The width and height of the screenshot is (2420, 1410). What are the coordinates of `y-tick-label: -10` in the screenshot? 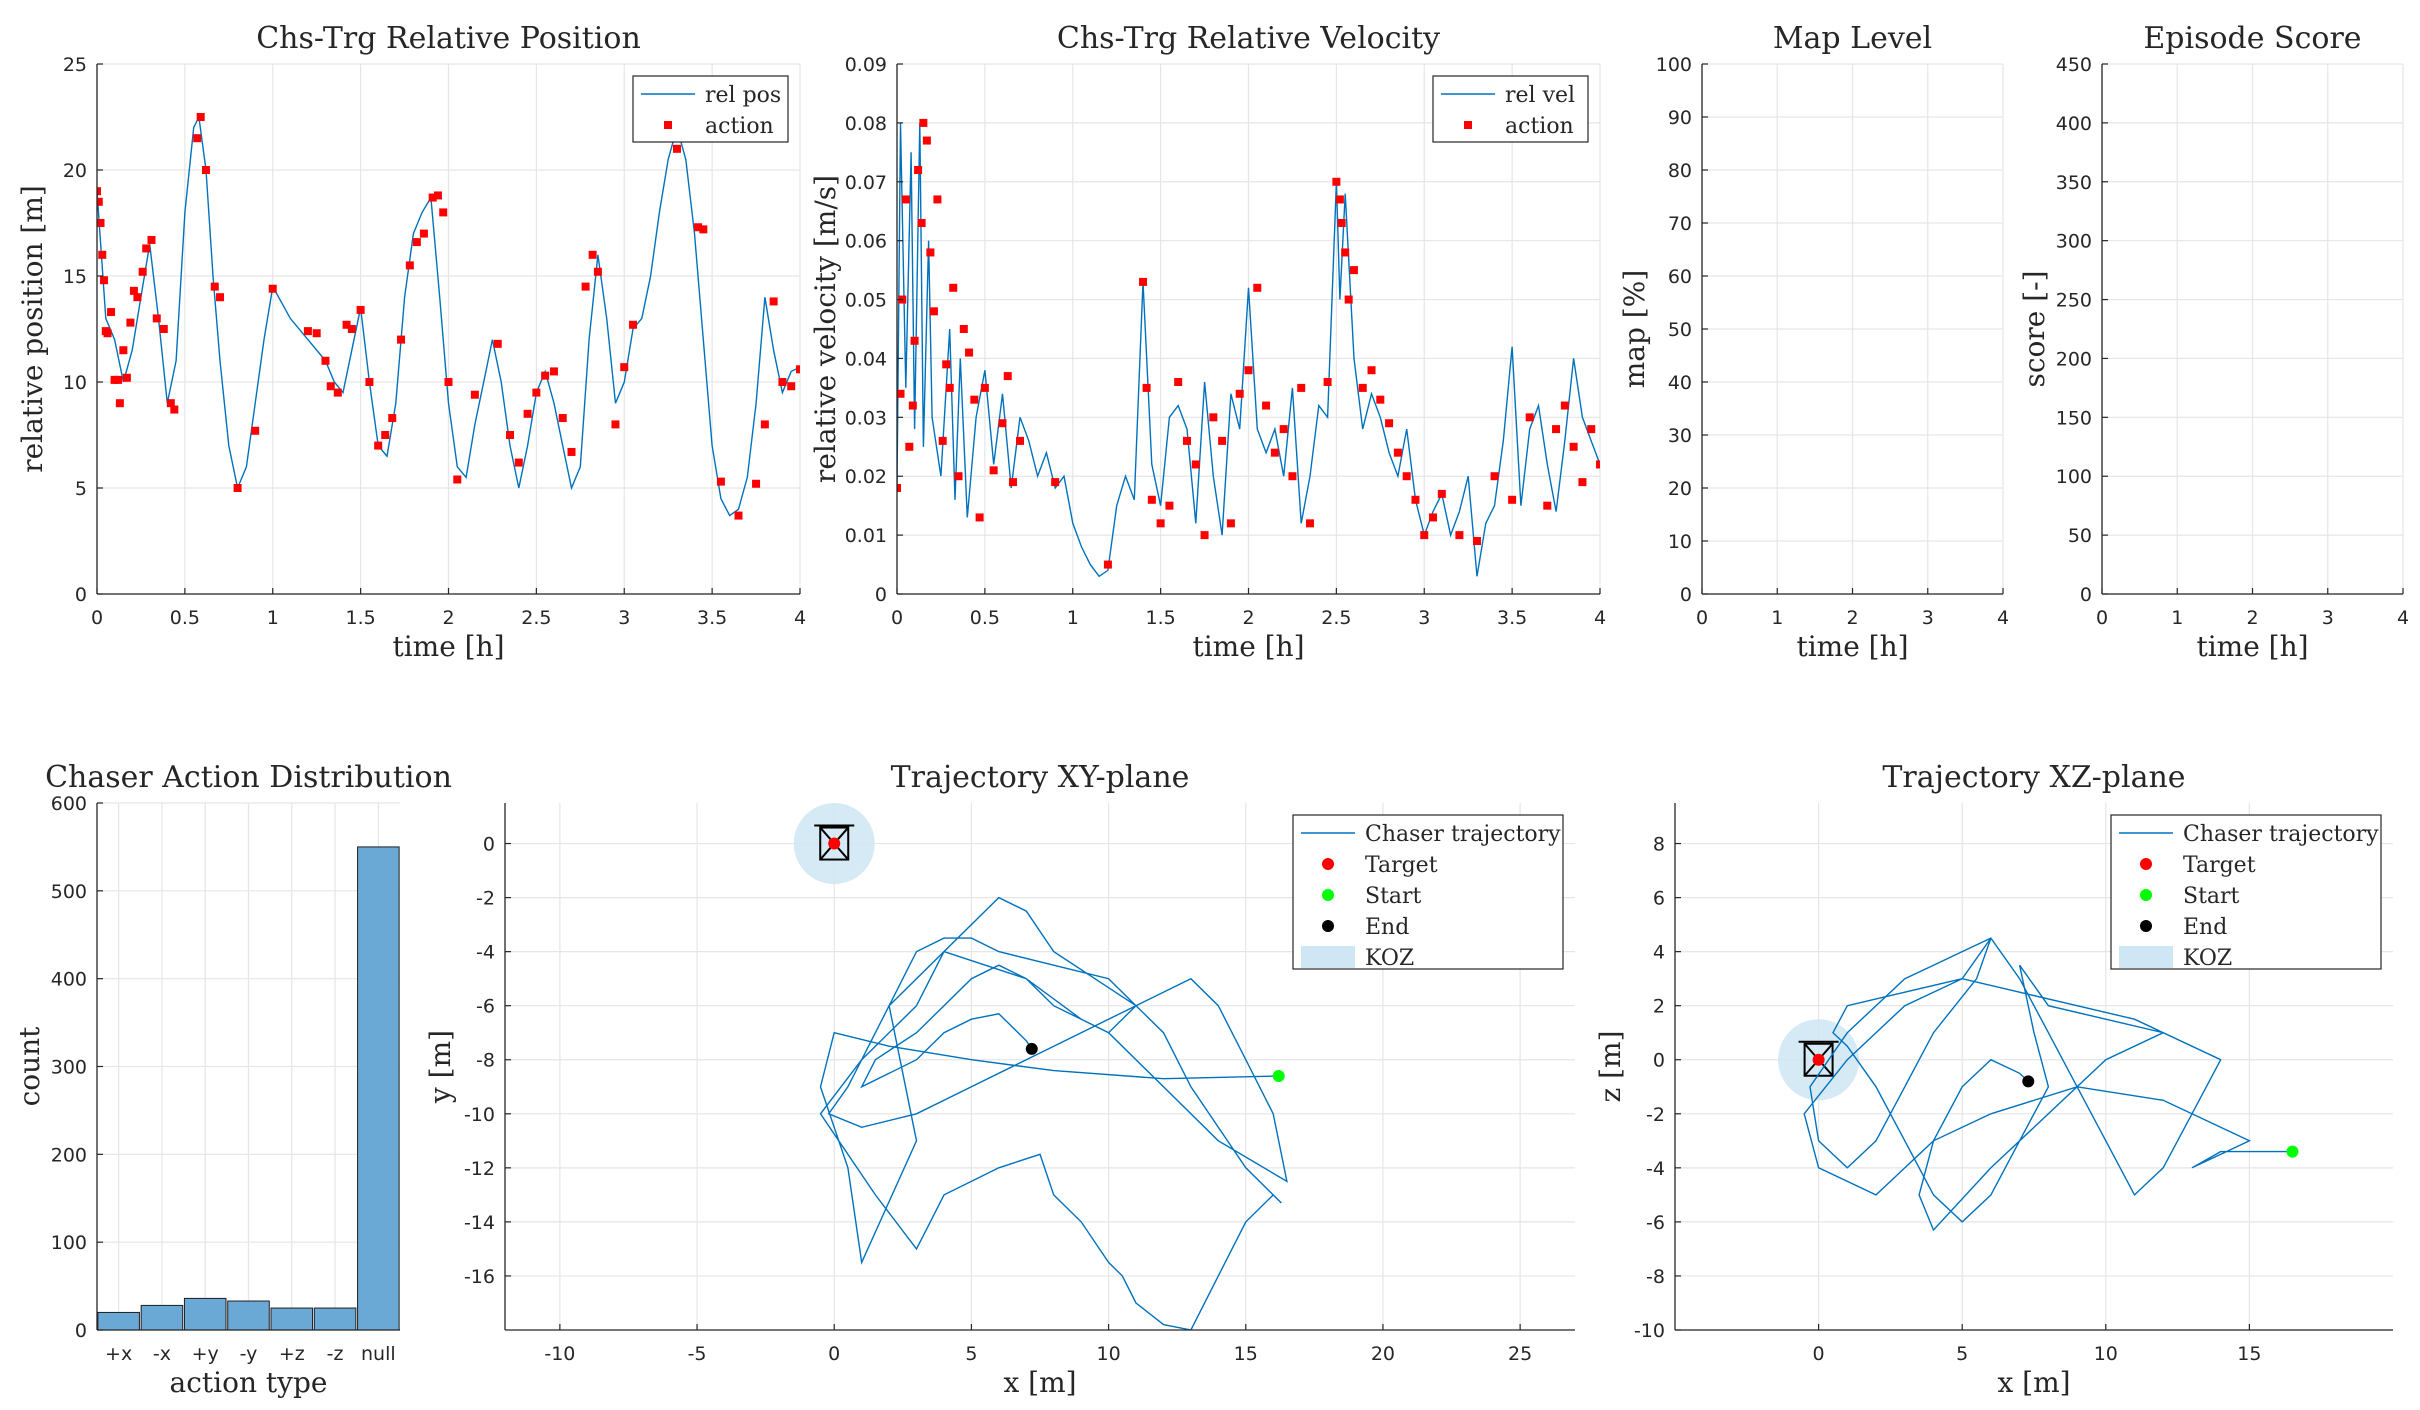 It's located at (1649, 1331).